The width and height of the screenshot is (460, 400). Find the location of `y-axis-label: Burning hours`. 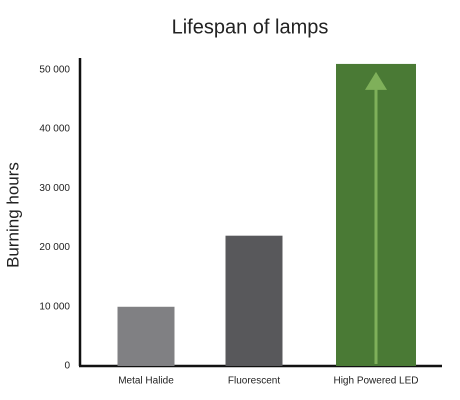

y-axis-label: Burning hours is located at coordinates (12, 215).